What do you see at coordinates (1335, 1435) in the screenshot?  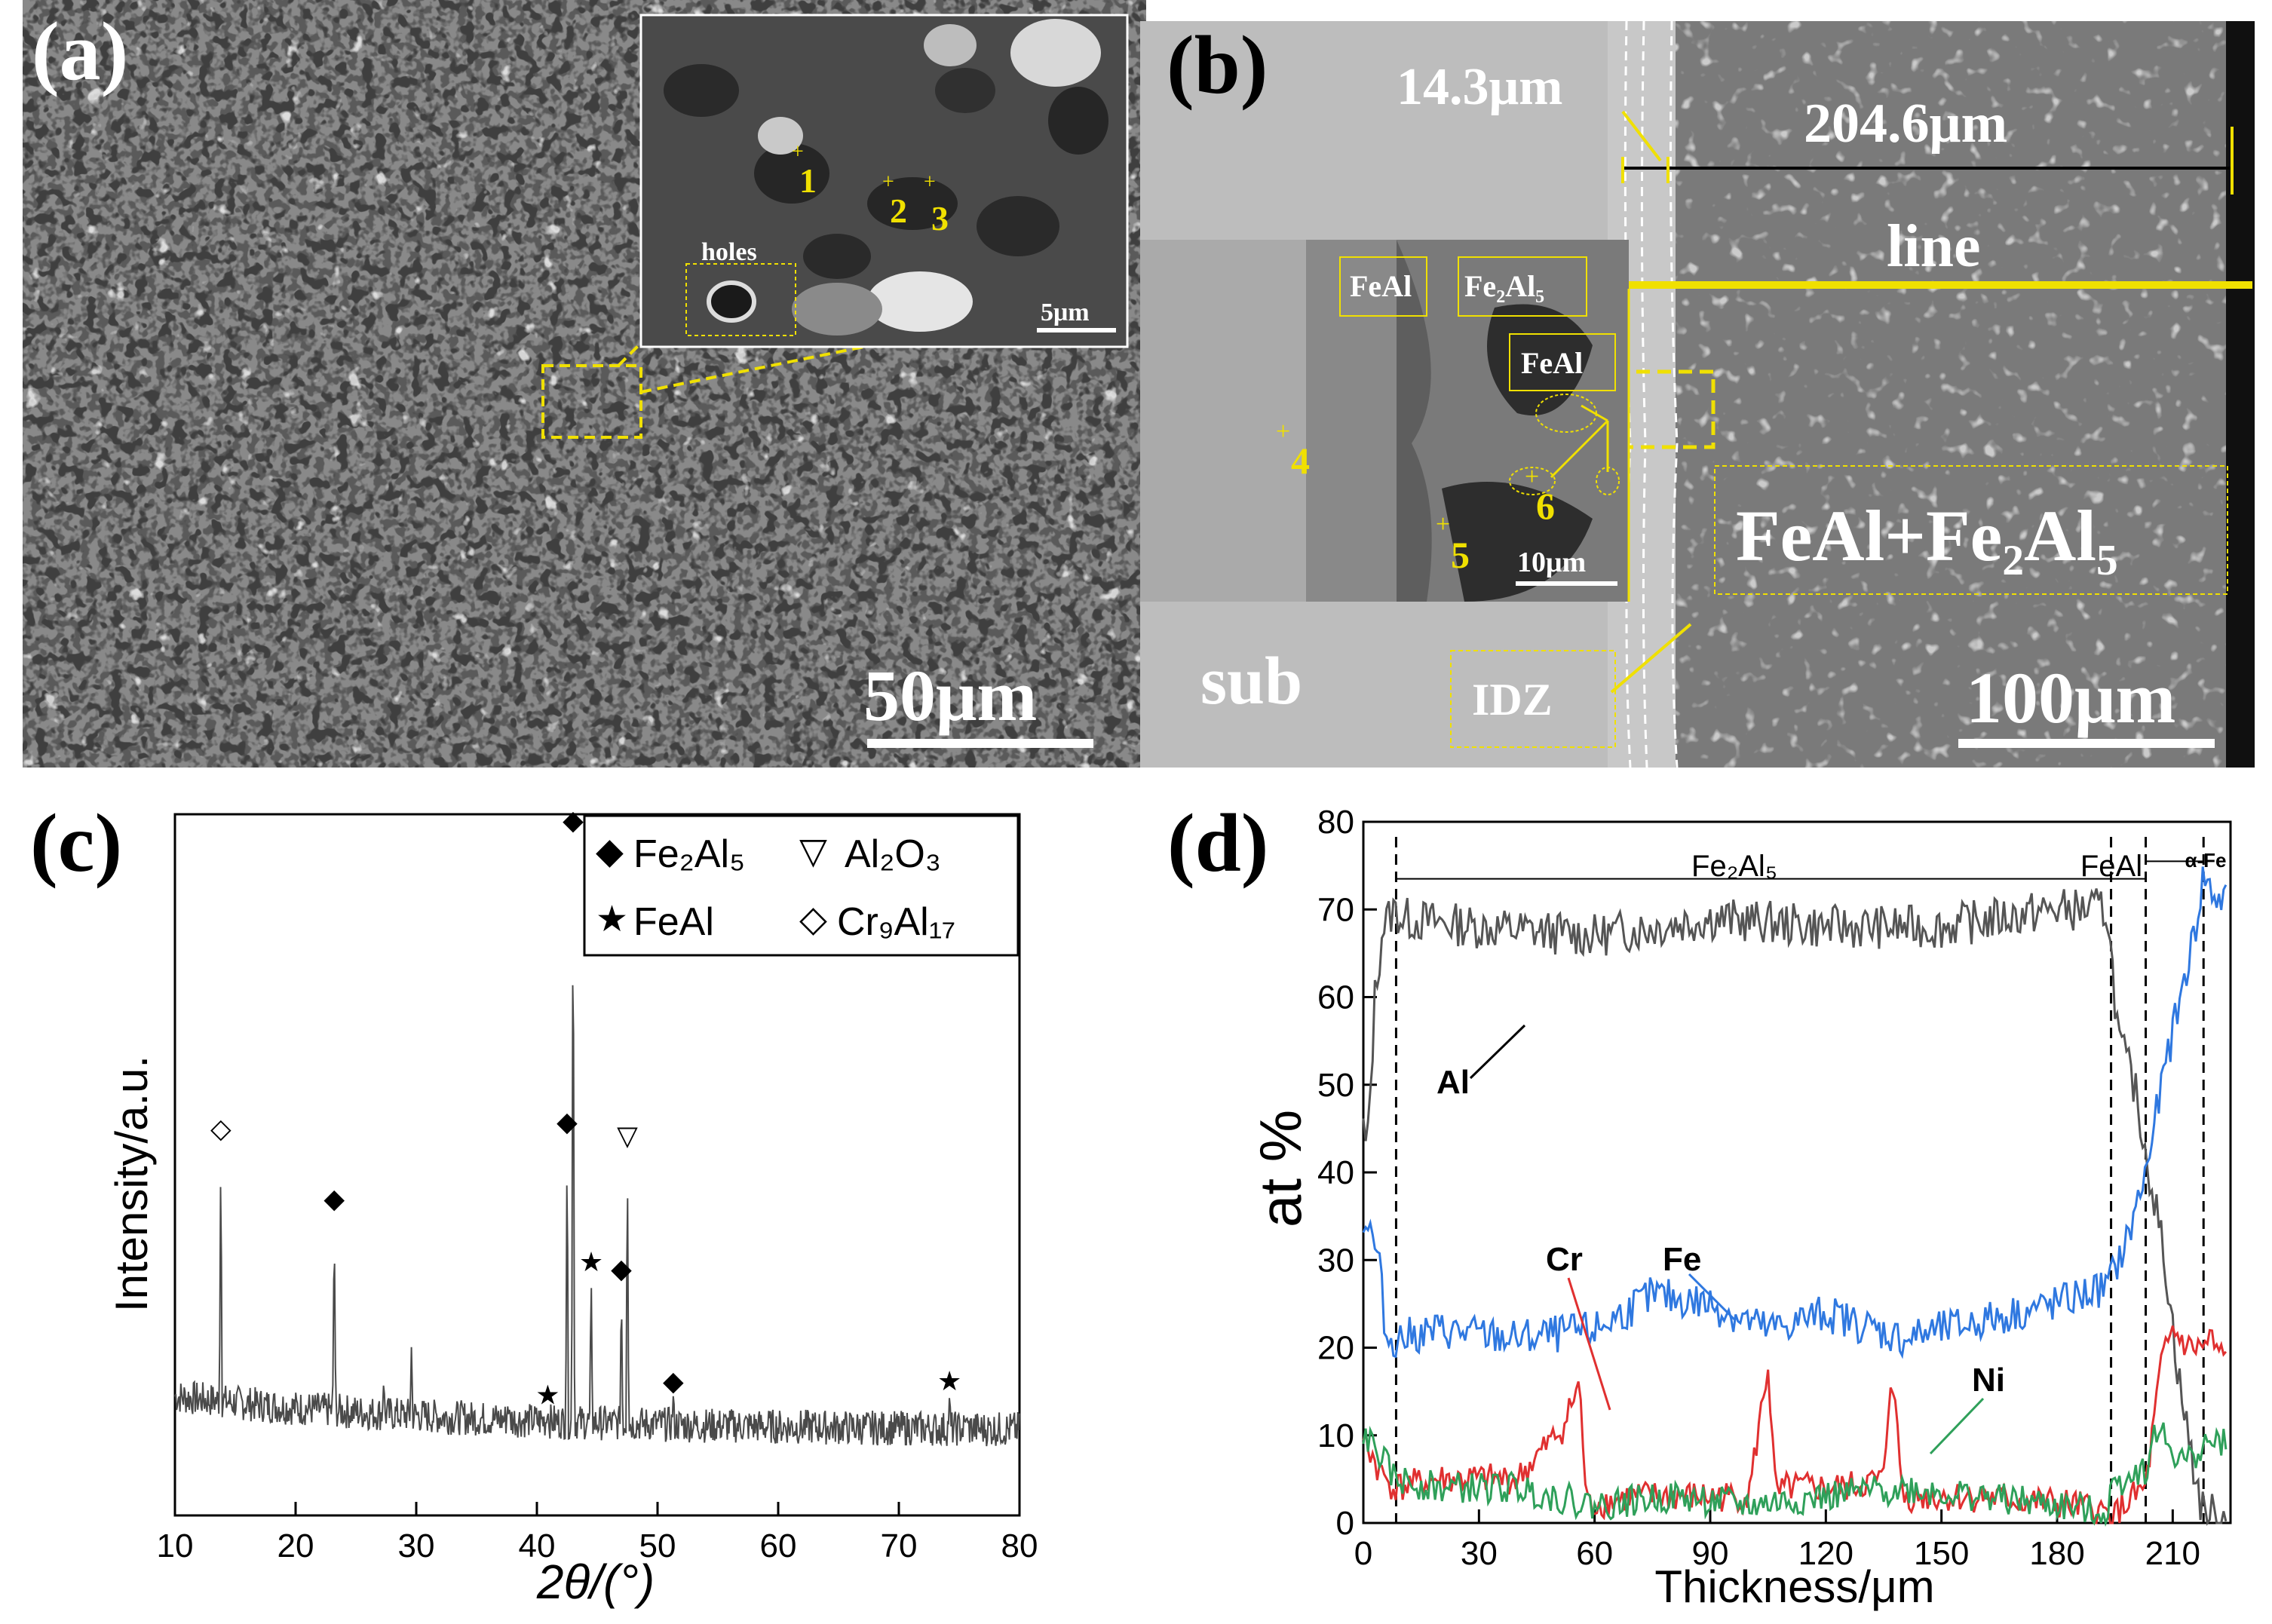 I see `linescan-y-tick-label: 10` at bounding box center [1335, 1435].